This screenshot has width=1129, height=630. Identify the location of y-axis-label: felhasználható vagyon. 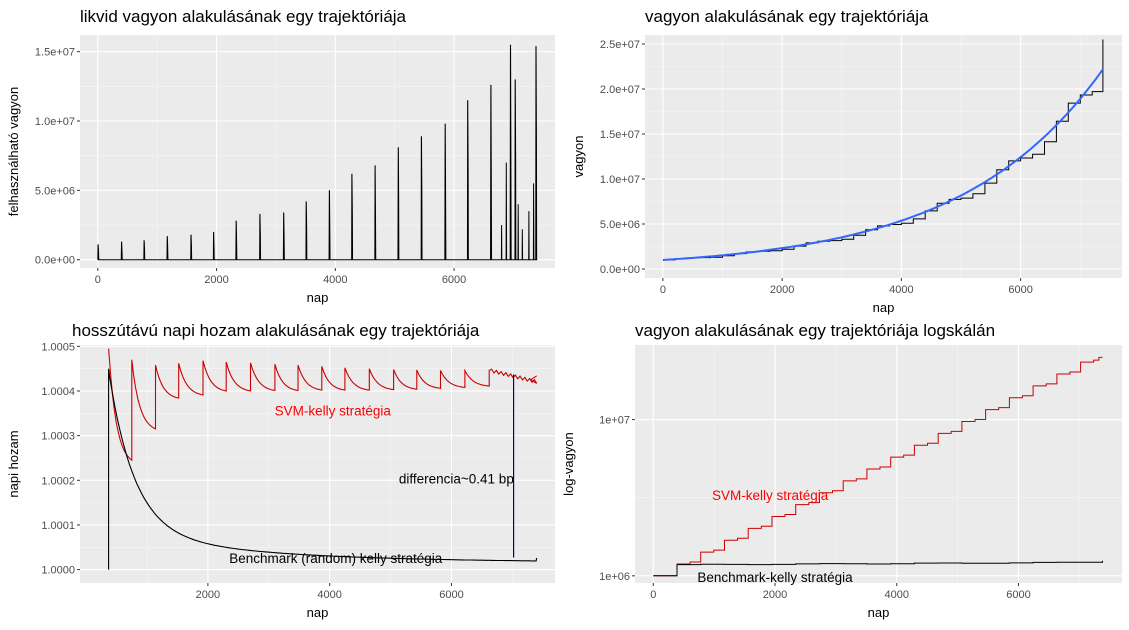
(13, 151).